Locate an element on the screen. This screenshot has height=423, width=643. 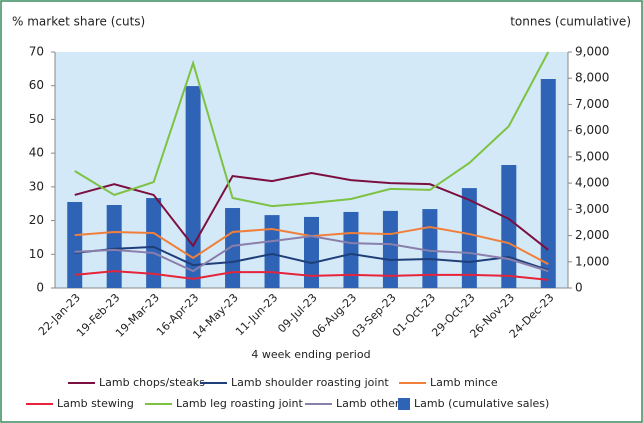
y-tick-label: 20 is located at coordinates (36, 220).